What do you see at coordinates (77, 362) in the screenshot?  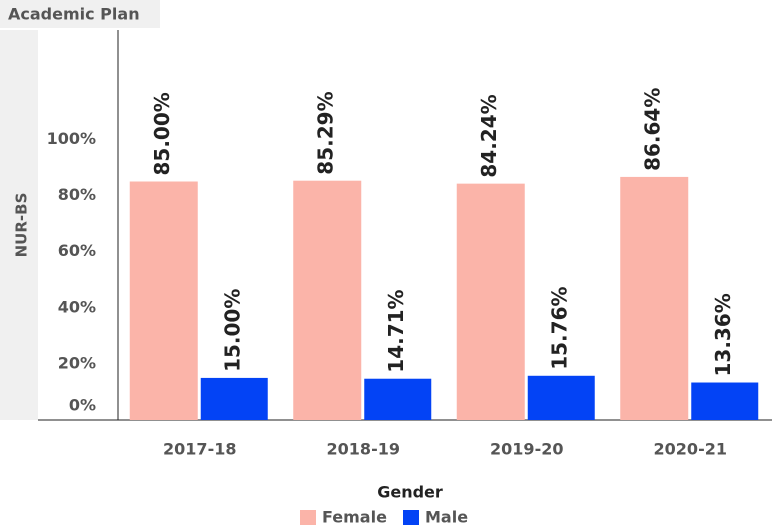 I see `y-tick-label: 20%` at bounding box center [77, 362].